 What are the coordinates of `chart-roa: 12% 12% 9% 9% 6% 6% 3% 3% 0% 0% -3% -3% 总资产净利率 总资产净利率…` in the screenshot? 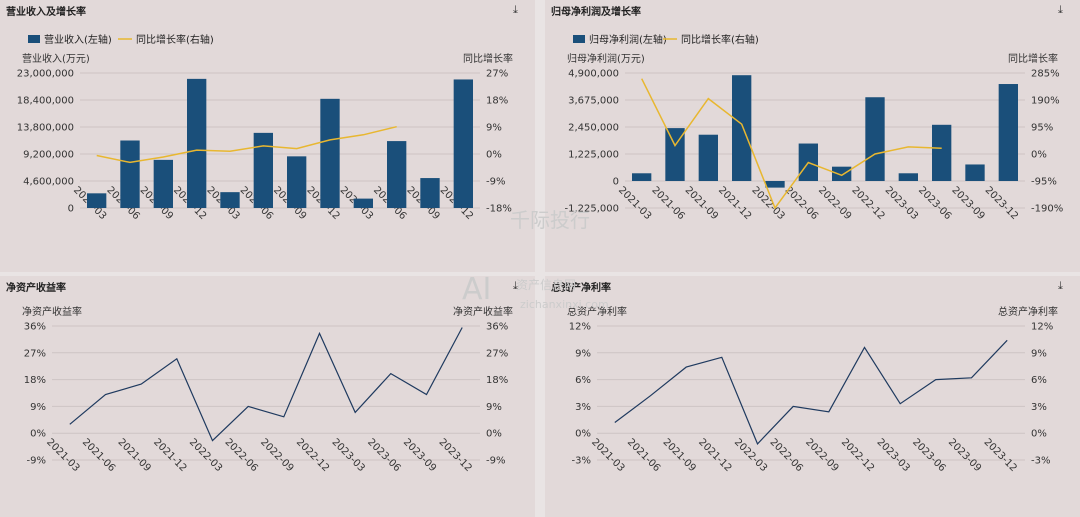 It's located at (812, 389).